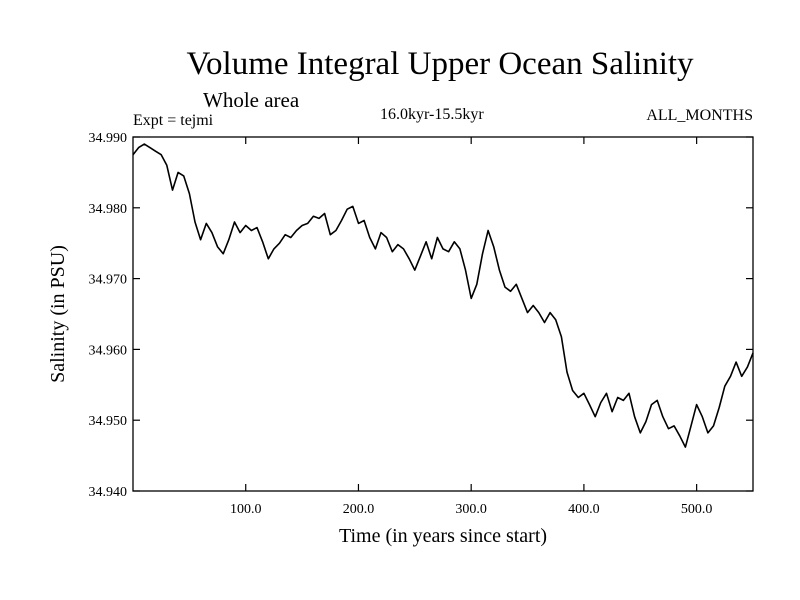 Image resolution: width=800 pixels, height=600 pixels. What do you see at coordinates (108, 209) in the screenshot?
I see `y-tick-label-4: 34.980` at bounding box center [108, 209].